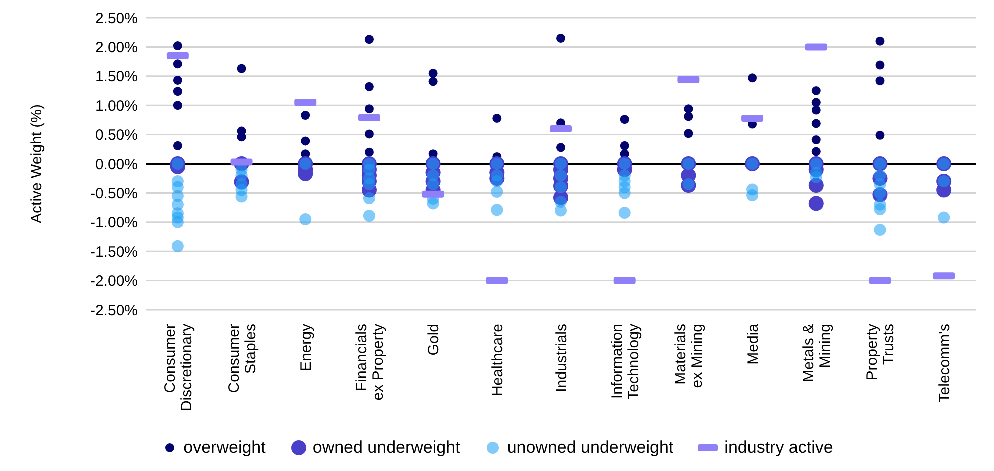 This screenshot has width=994, height=471. Describe the element at coordinates (114, 194) in the screenshot. I see `y-tick-label: -0.50%` at that location.